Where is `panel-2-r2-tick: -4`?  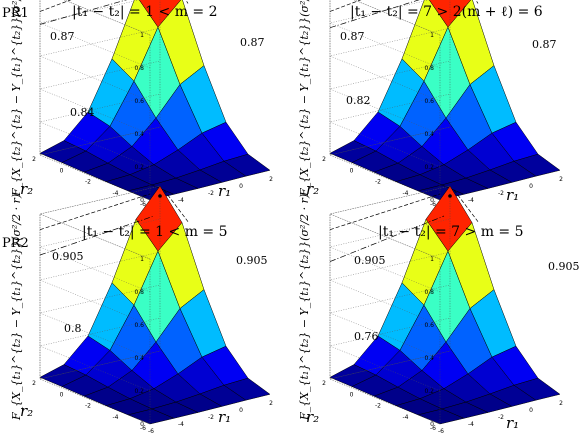 panel-2-r2-tick: -4 is located at coordinates (406, 193).